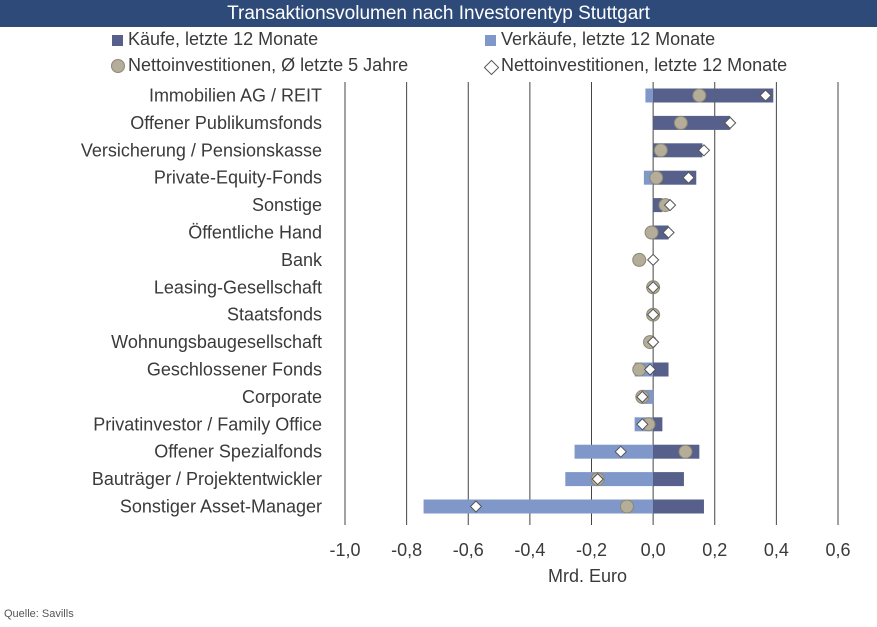 The image size is (877, 627). Describe the element at coordinates (608, 39) in the screenshot. I see `legend-label-verkaeufe: Verkäufe, letzte 12 Monate` at that location.